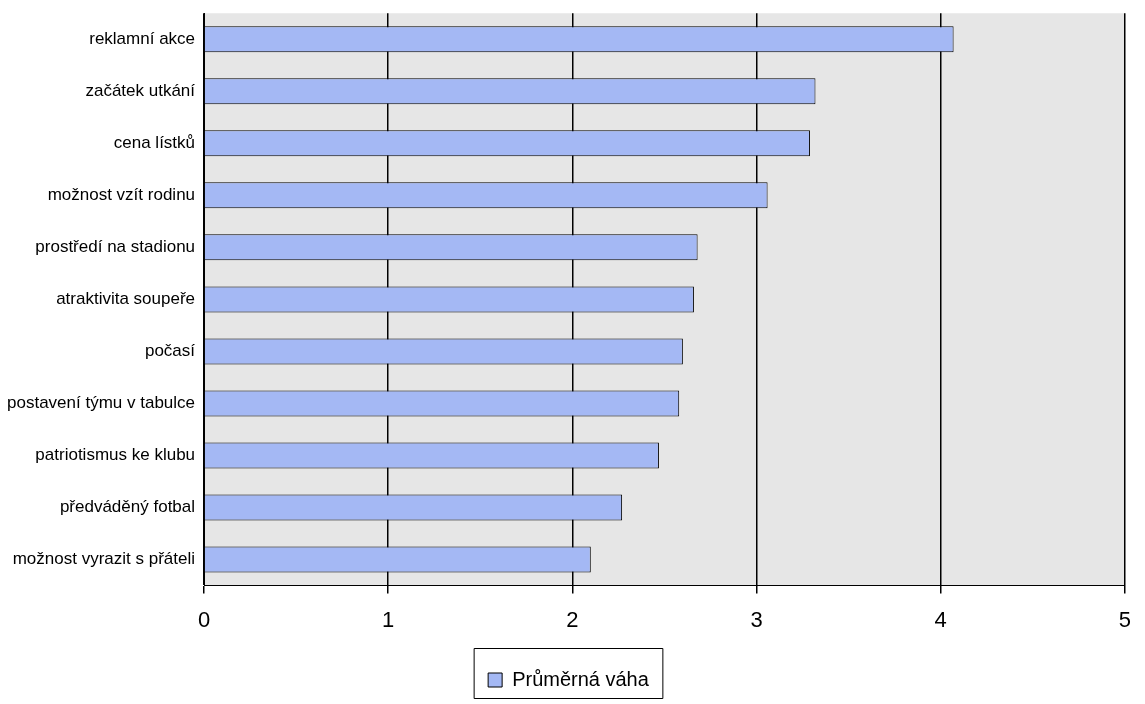  Describe the element at coordinates (127, 507) in the screenshot. I see `y-tick-label: předváděný fotbal` at that location.